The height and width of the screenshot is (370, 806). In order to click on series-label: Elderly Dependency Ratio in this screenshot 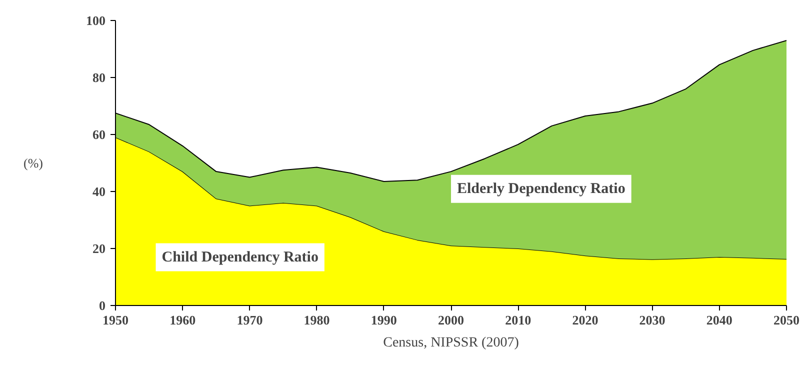, I will do `click(541, 188)`.